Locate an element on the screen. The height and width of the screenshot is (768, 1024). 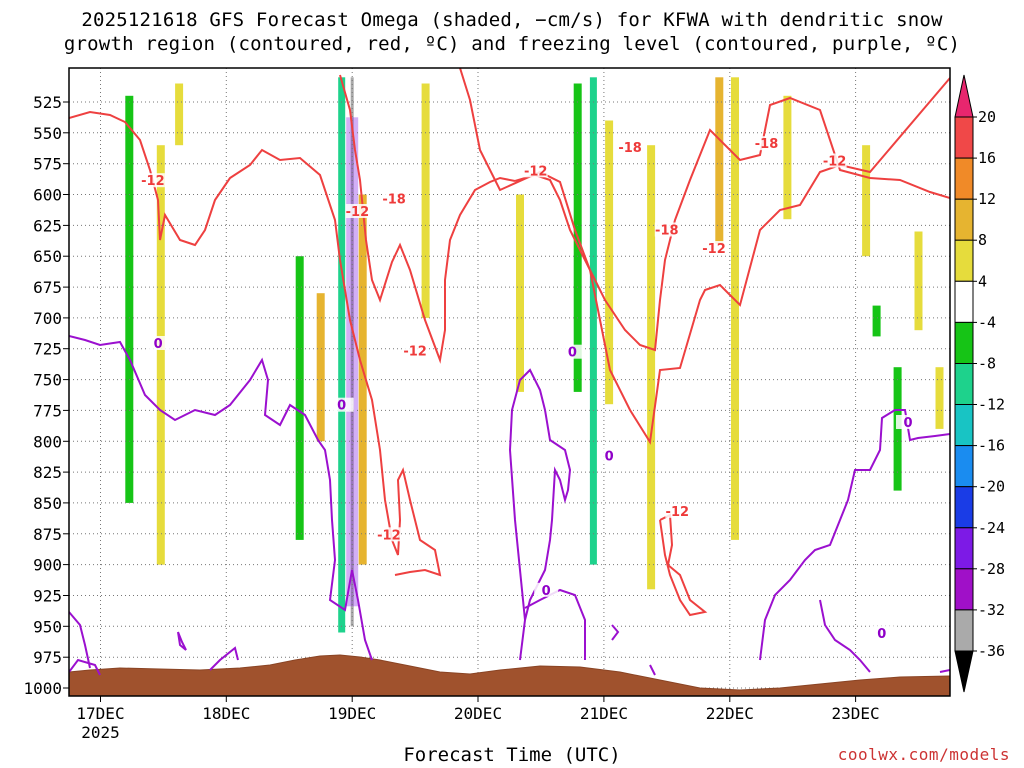
time-tick-label: 19DEC is located at coordinates (352, 713).